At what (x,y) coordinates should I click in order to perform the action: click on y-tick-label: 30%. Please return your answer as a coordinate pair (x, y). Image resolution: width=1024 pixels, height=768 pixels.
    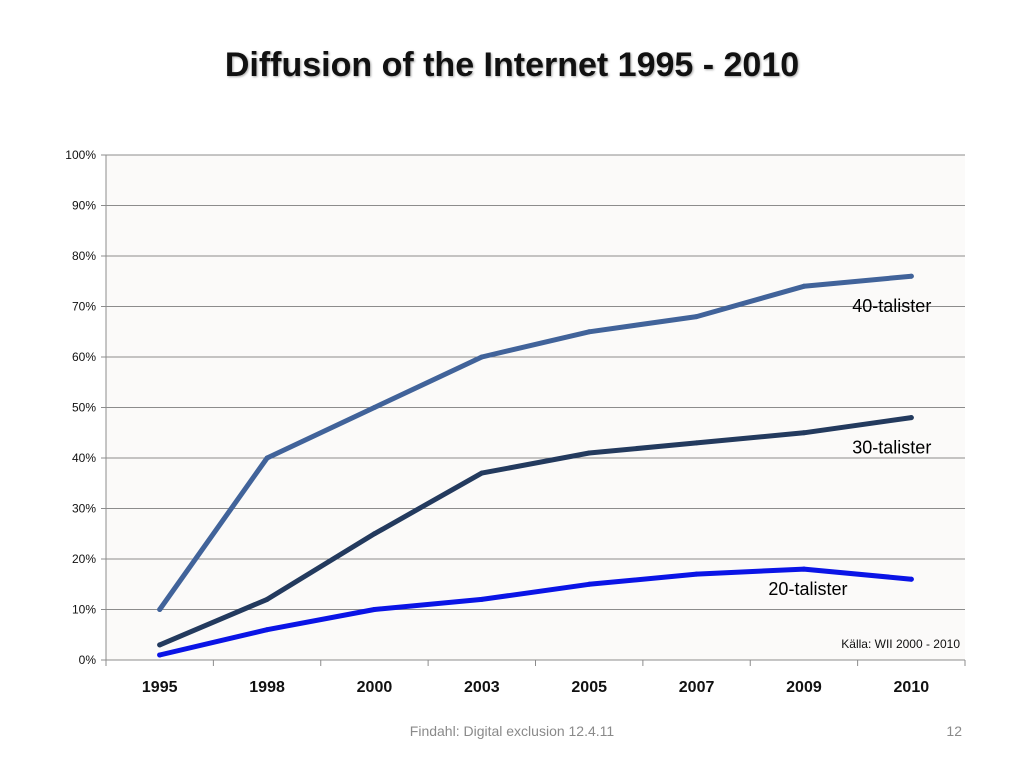
    Looking at the image, I should click on (84, 509).